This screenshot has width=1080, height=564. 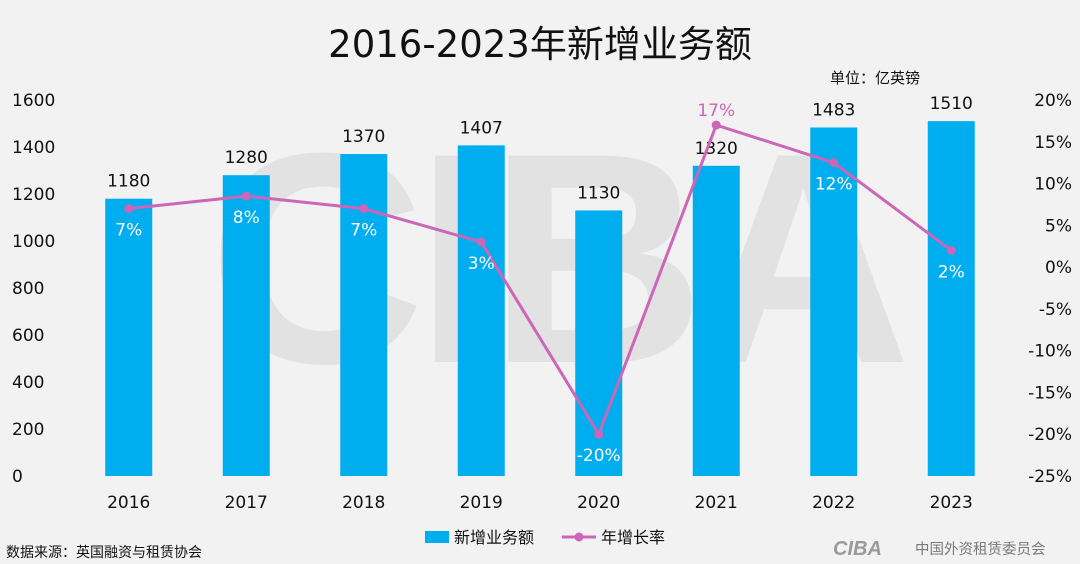 What do you see at coordinates (33, 101) in the screenshot?
I see `left-axis-tick-label: 1600` at bounding box center [33, 101].